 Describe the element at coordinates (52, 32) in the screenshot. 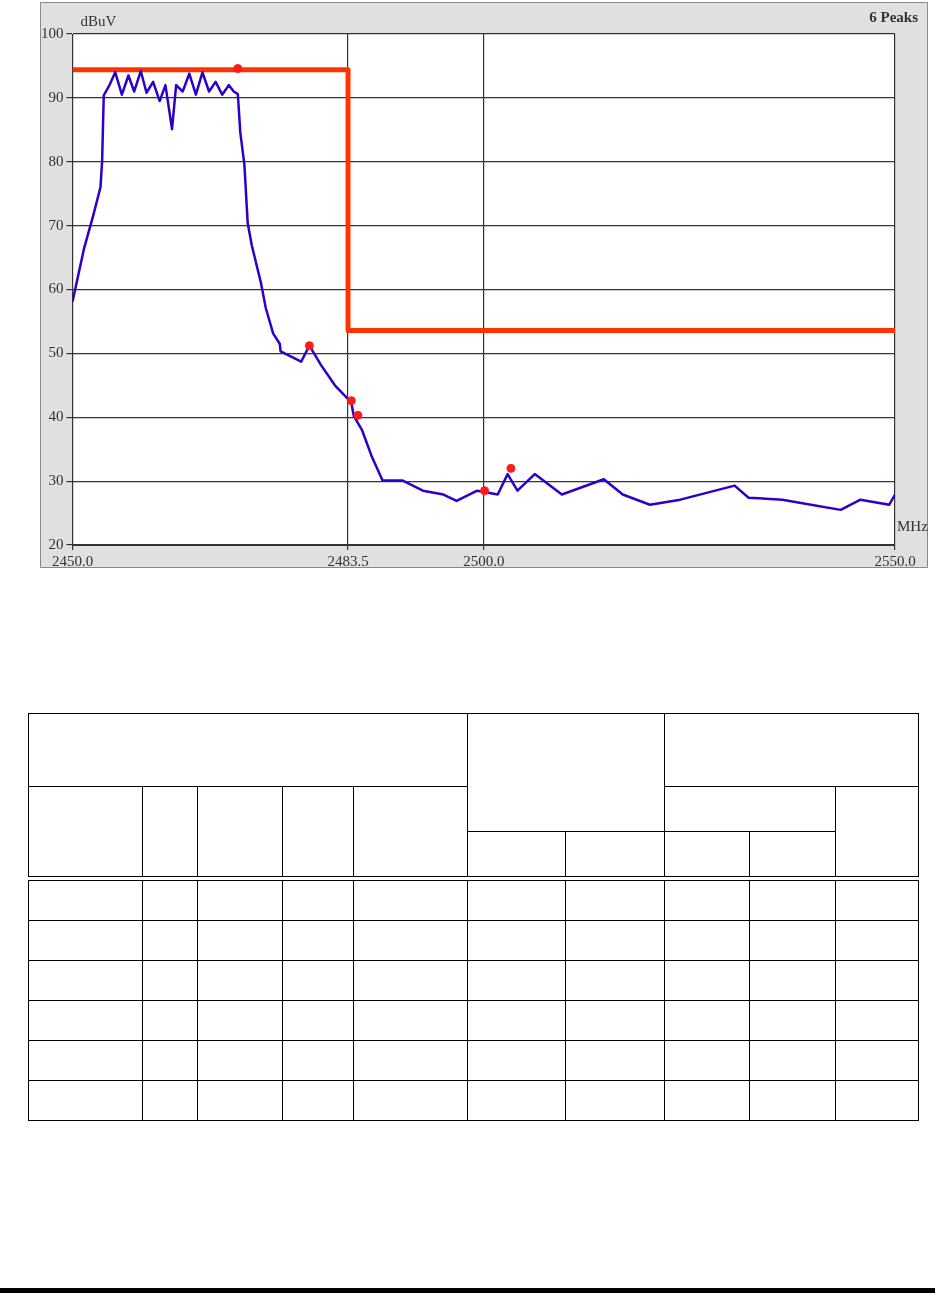

I see `y-tick-label: 100` at that location.